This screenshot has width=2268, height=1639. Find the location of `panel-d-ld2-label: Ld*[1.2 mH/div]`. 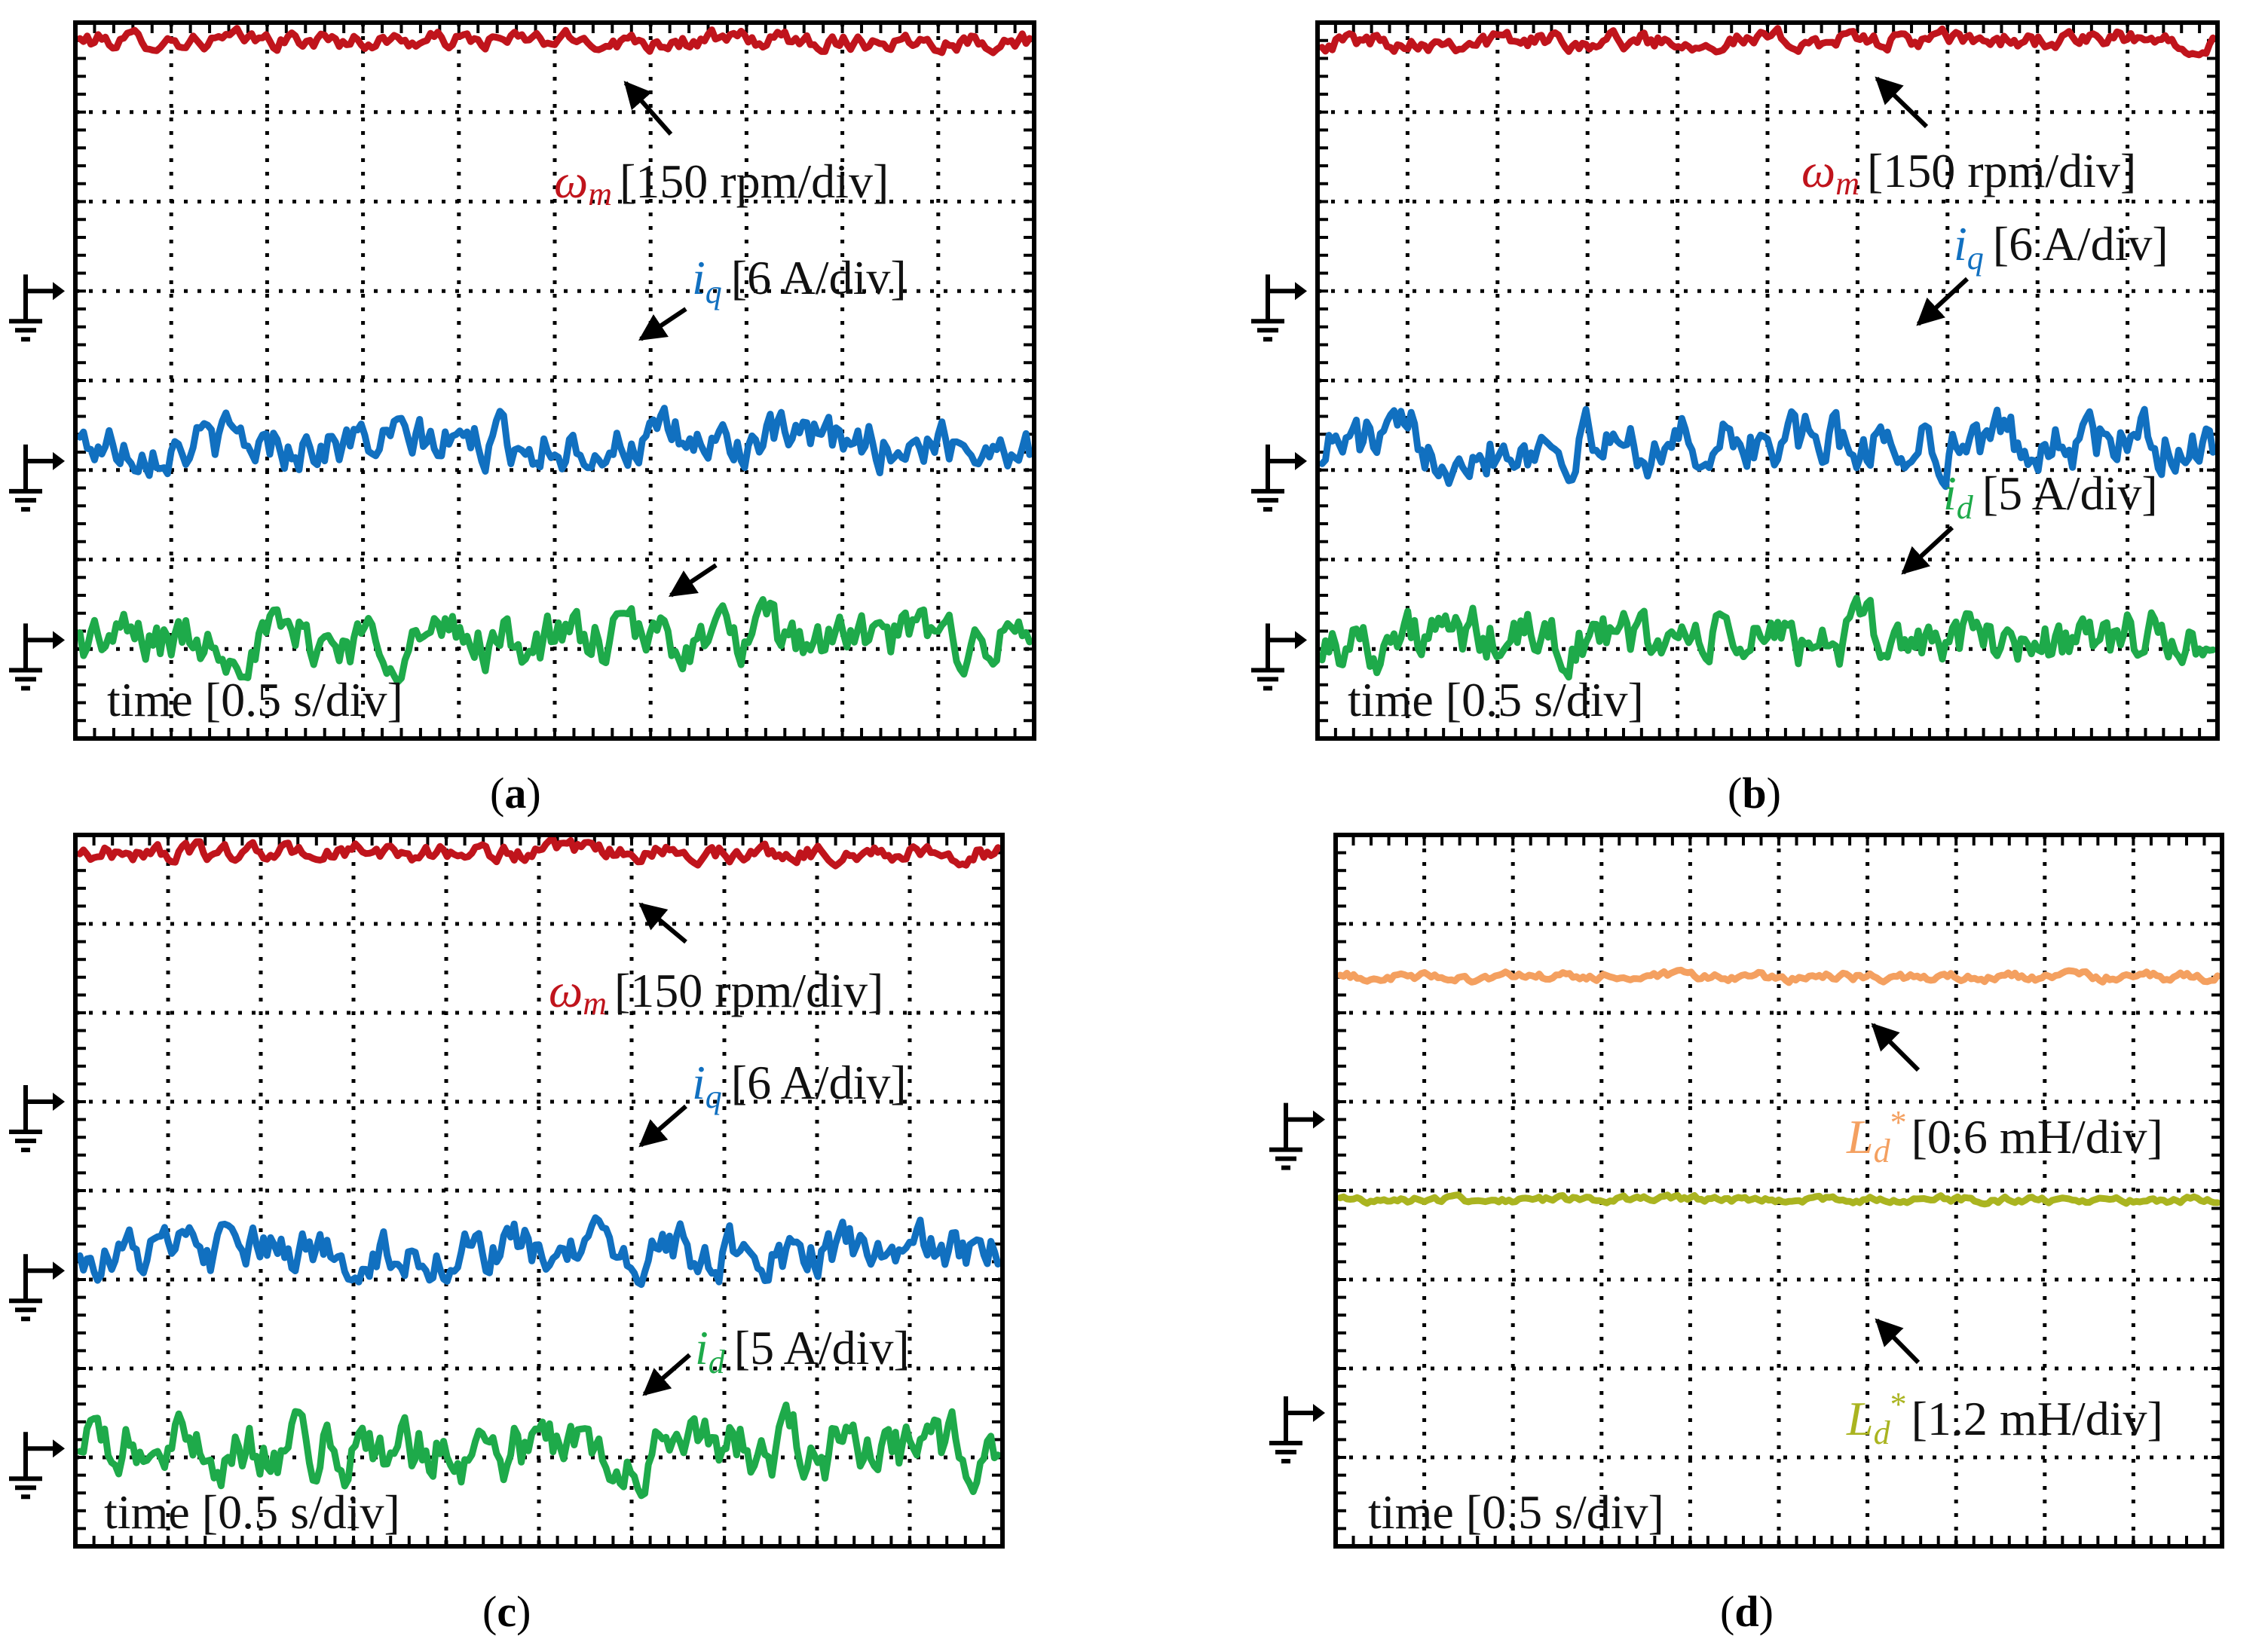

panel-d-ld2-label: Ld*[1.2 mH/div] is located at coordinates (2004, 1418).